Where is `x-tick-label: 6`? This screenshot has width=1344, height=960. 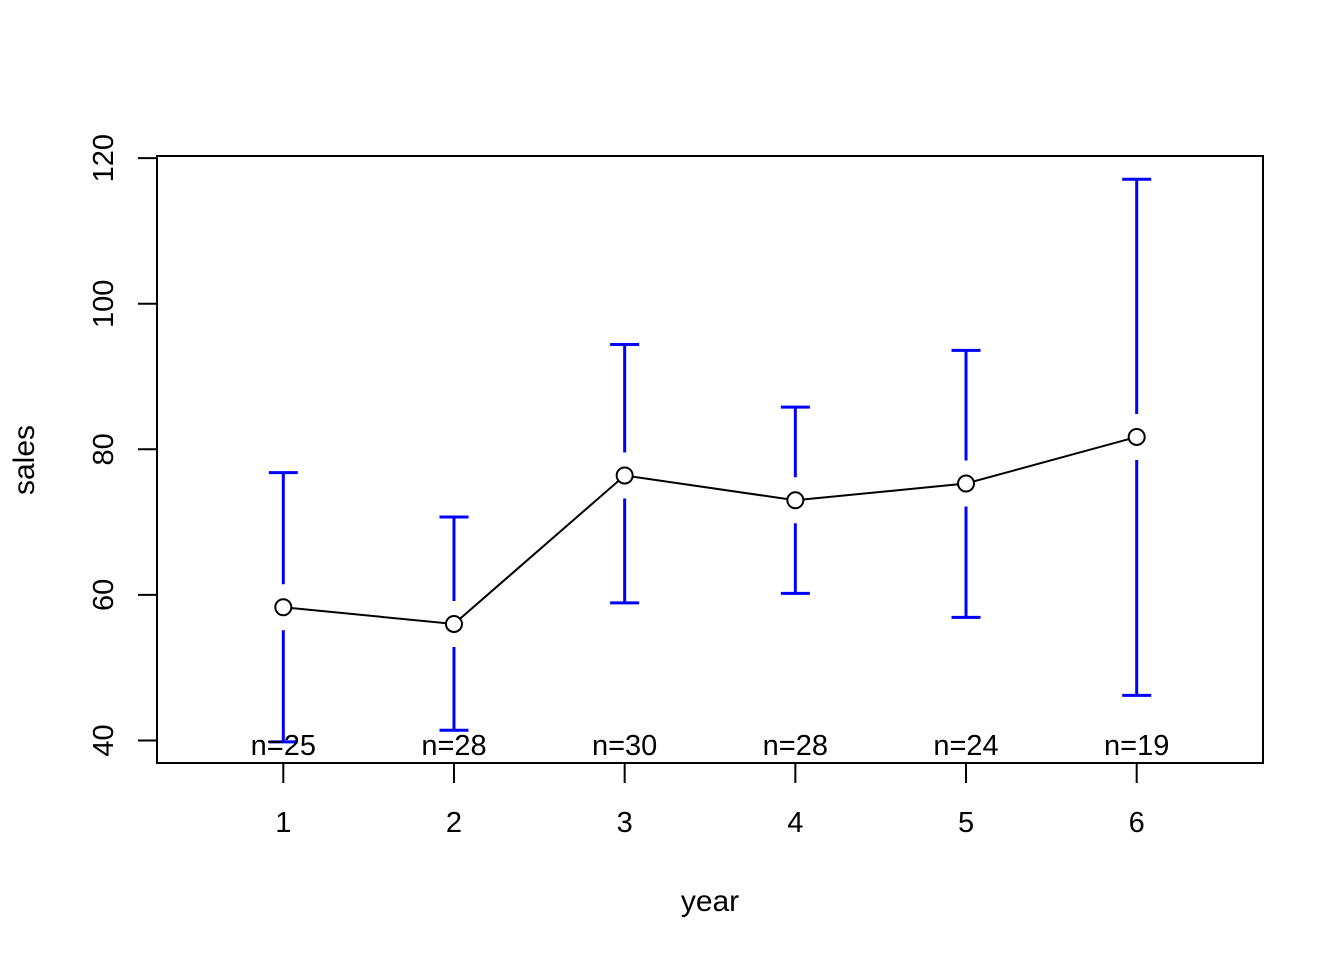 x-tick-label: 6 is located at coordinates (1137, 823).